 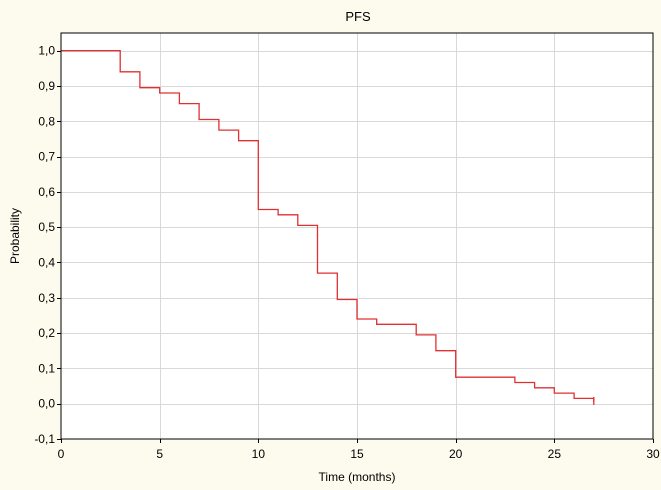 I want to click on y-tick-label: 0,4, so click(x=46, y=262).